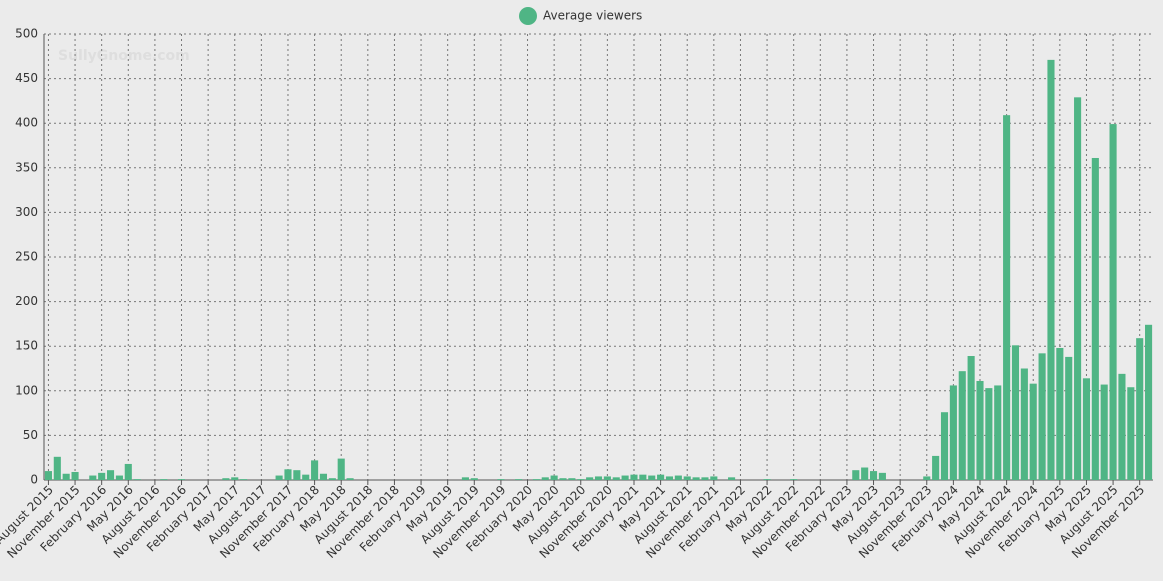  Describe the element at coordinates (26, 167) in the screenshot. I see `y-tick-label: 350` at that location.